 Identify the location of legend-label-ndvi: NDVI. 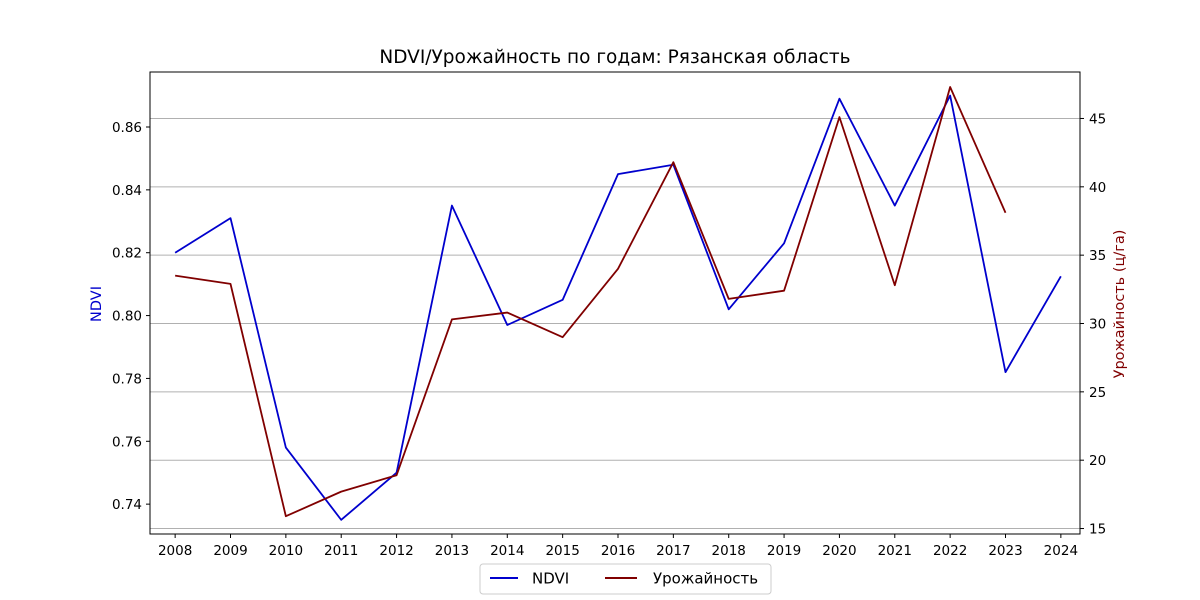
(550, 579).